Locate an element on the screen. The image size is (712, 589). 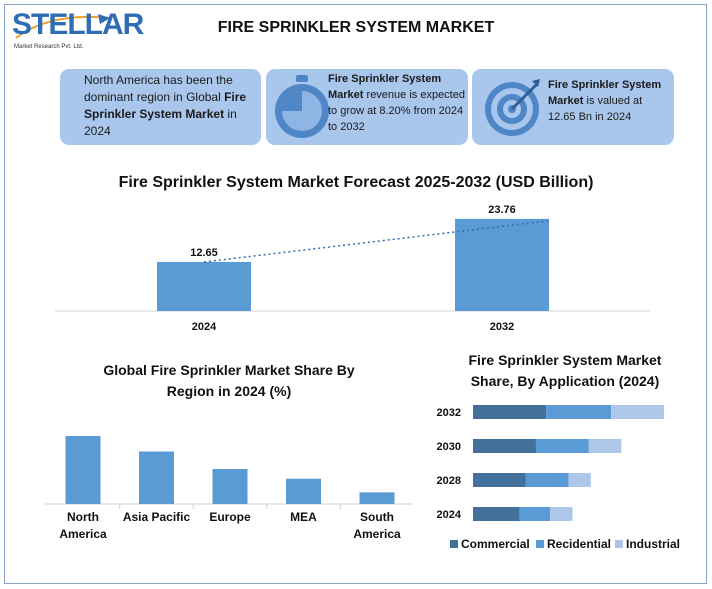
data-label: 23.76 is located at coordinates (502, 210).